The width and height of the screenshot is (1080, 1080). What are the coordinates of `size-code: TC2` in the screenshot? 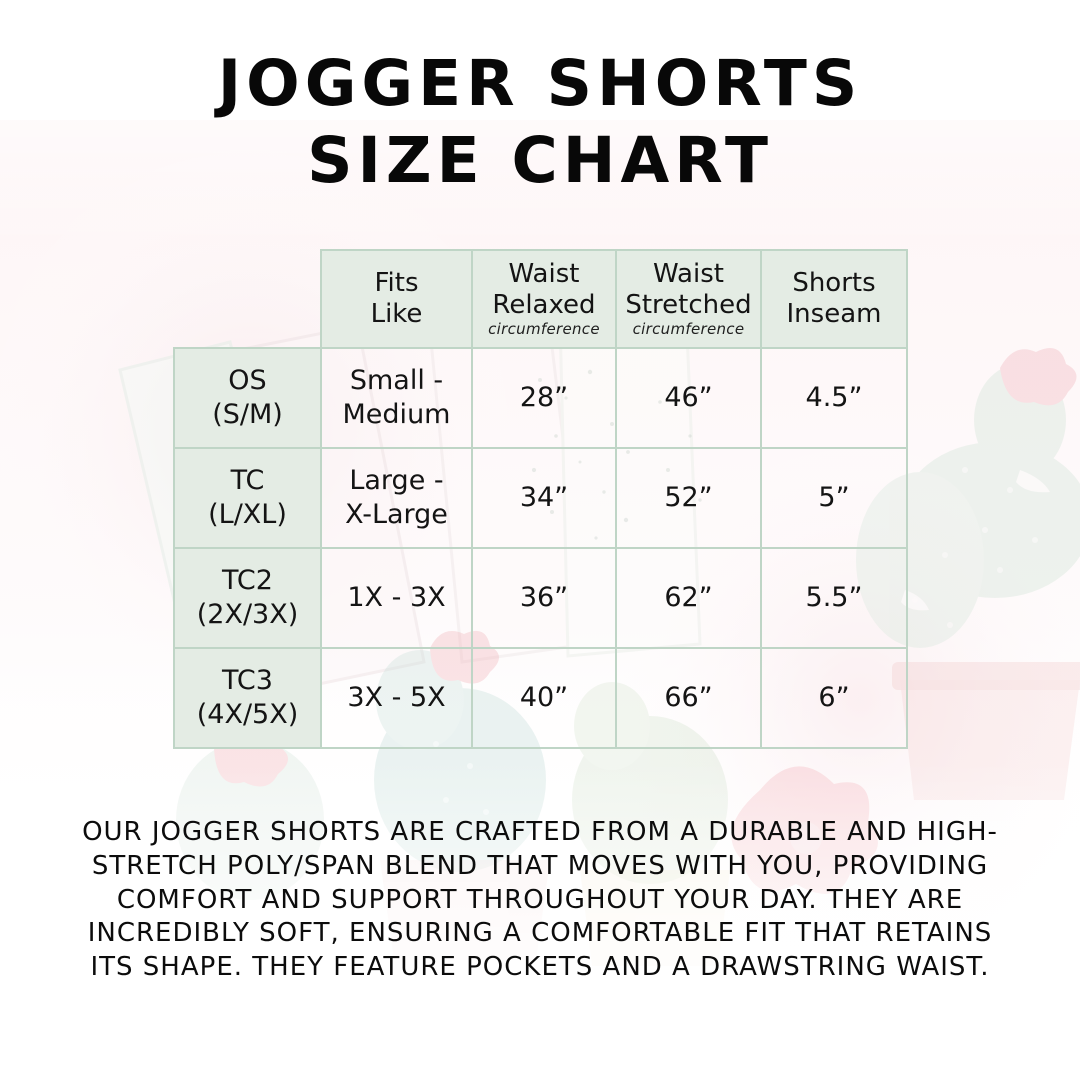 It's located at (247, 580).